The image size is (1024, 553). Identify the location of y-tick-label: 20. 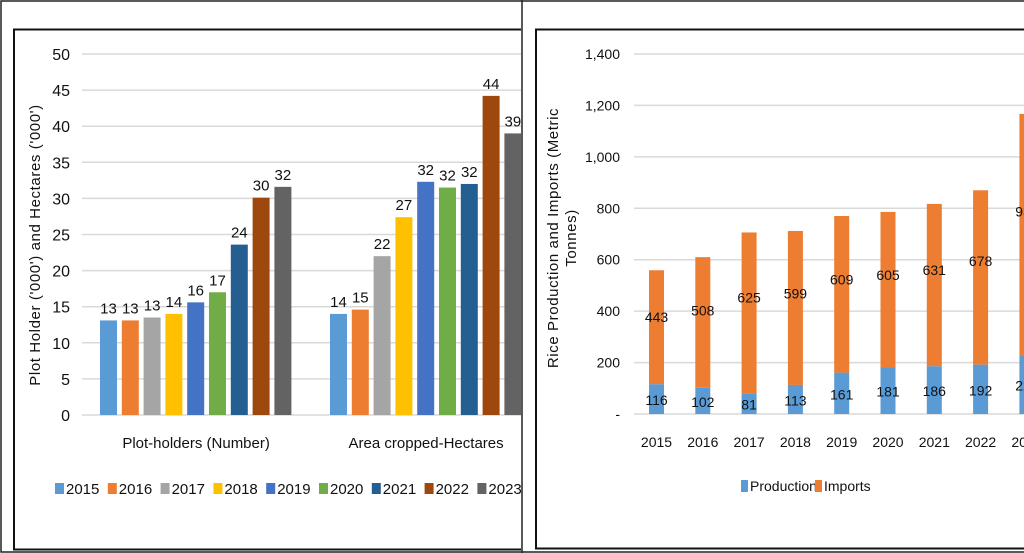
(61, 272).